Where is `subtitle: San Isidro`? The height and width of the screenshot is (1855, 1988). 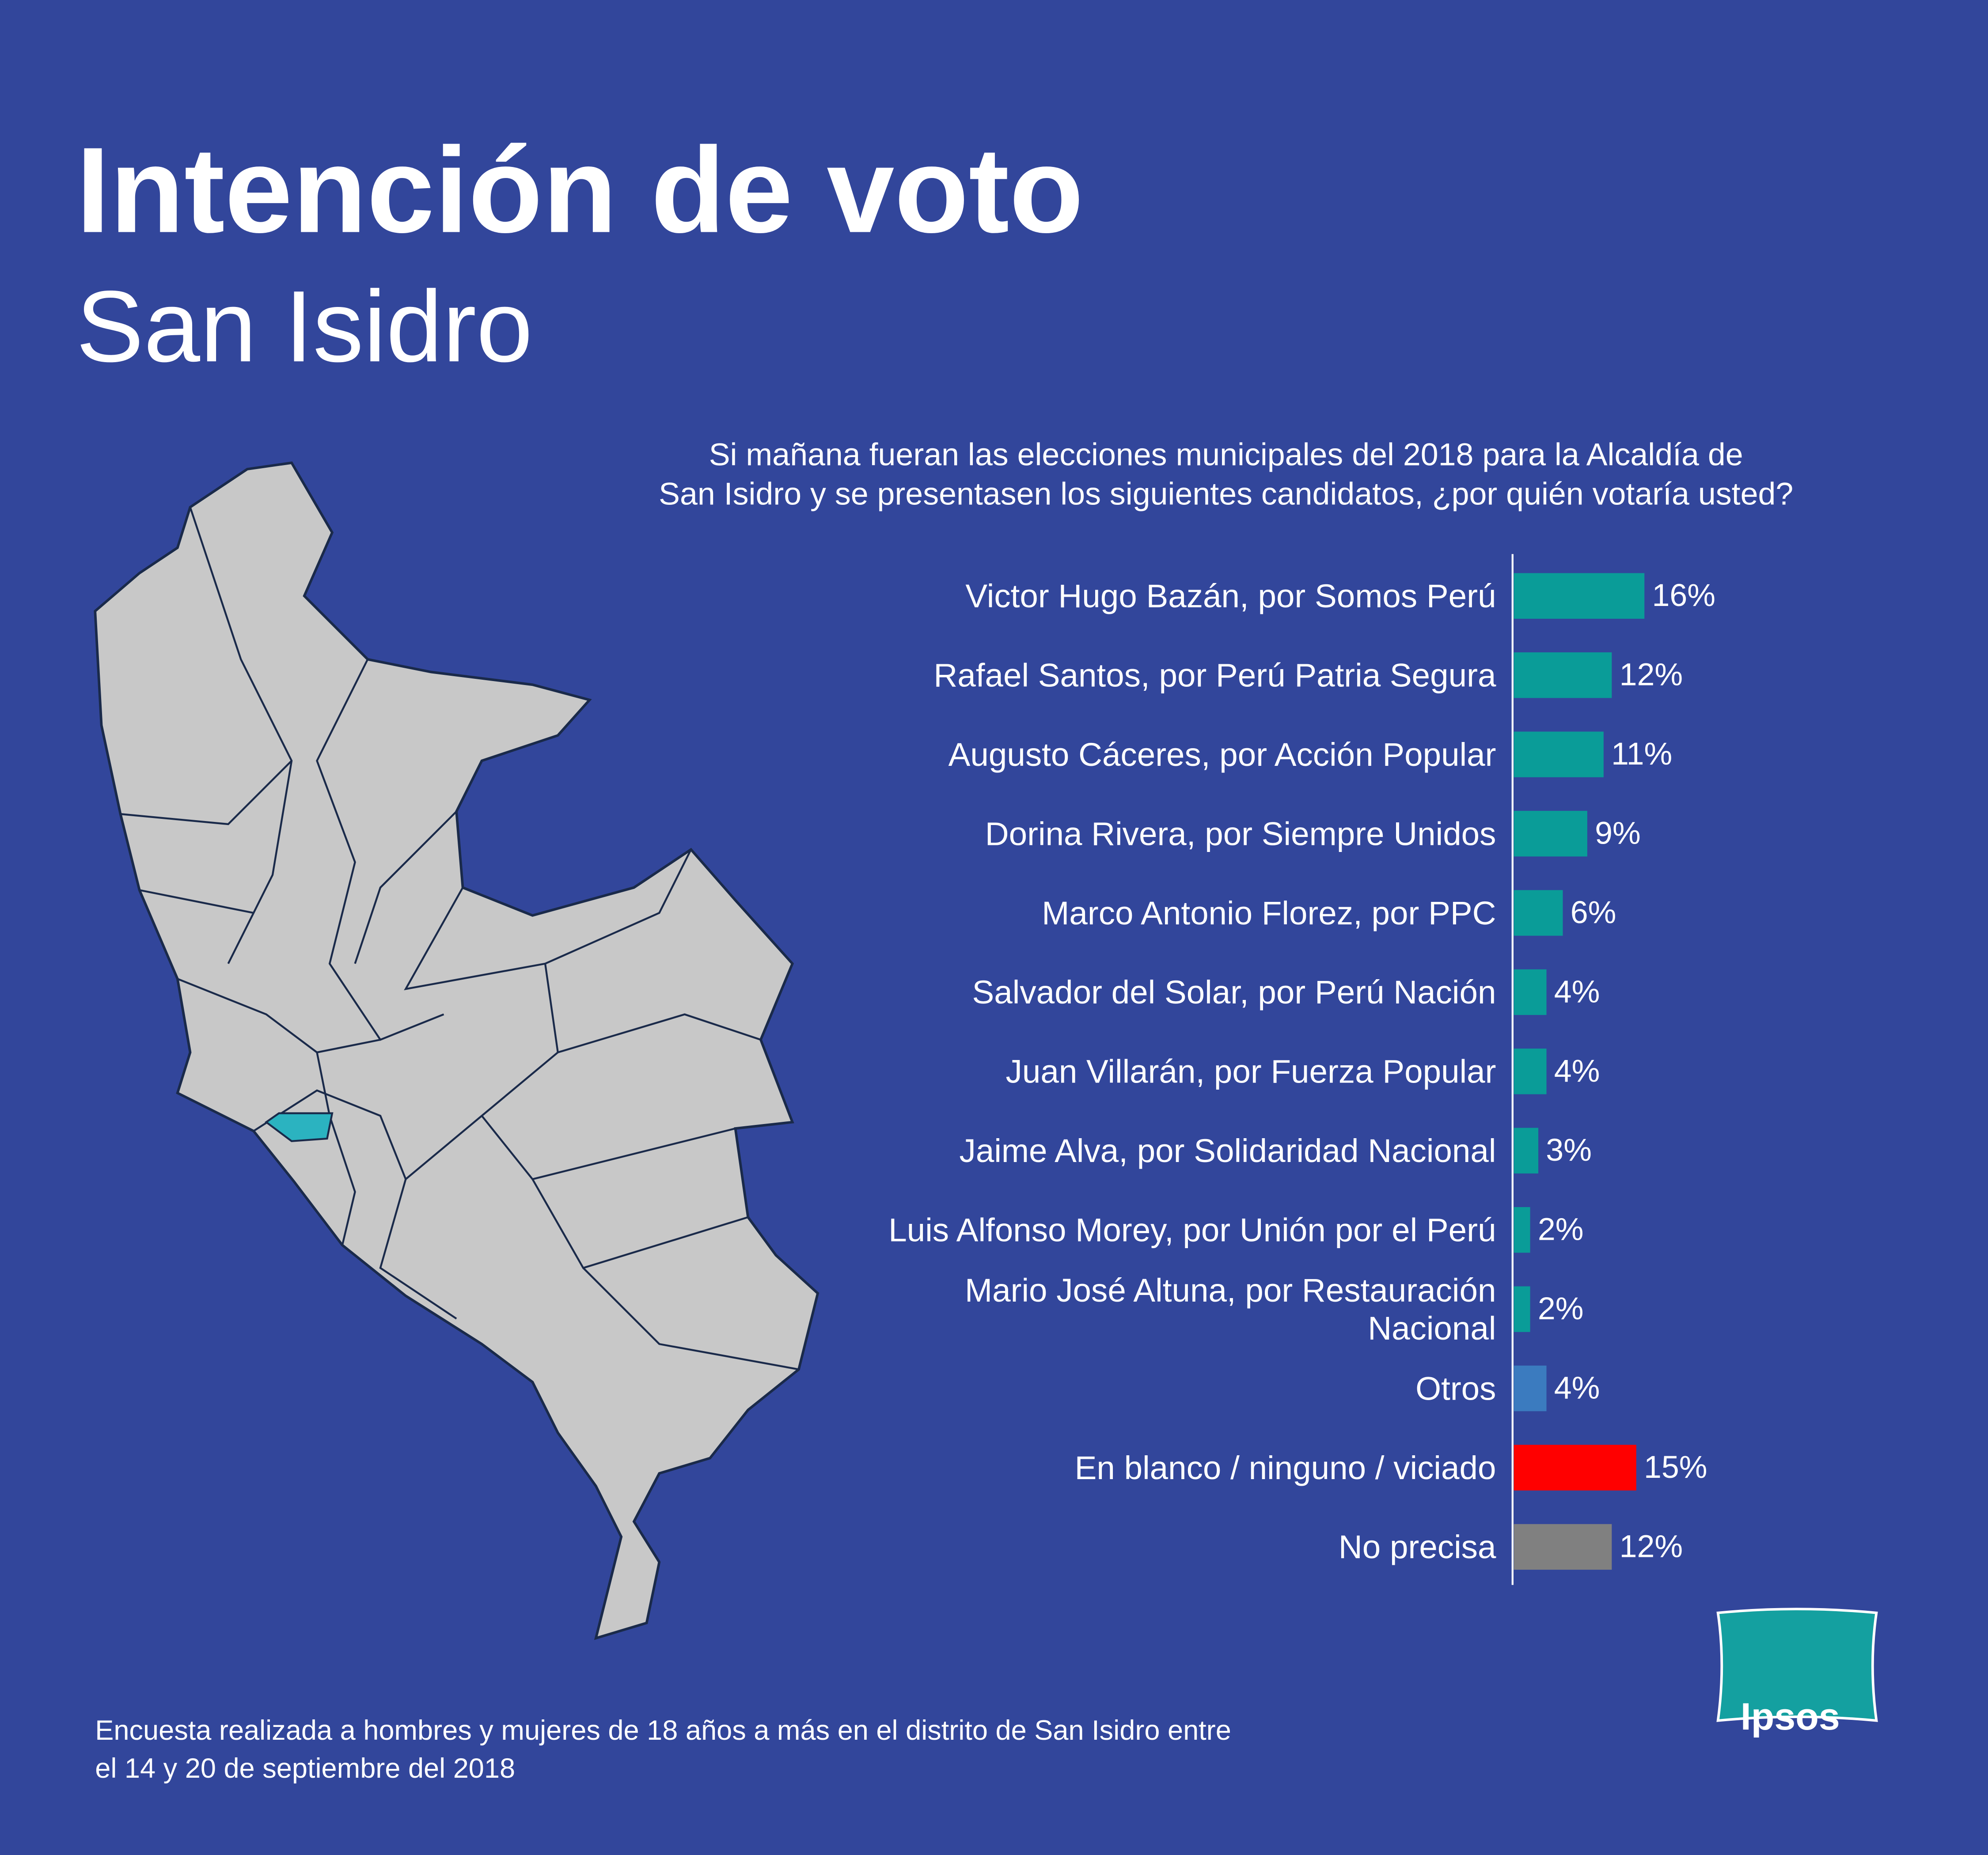
subtitle: San Isidro is located at coordinates (304, 326).